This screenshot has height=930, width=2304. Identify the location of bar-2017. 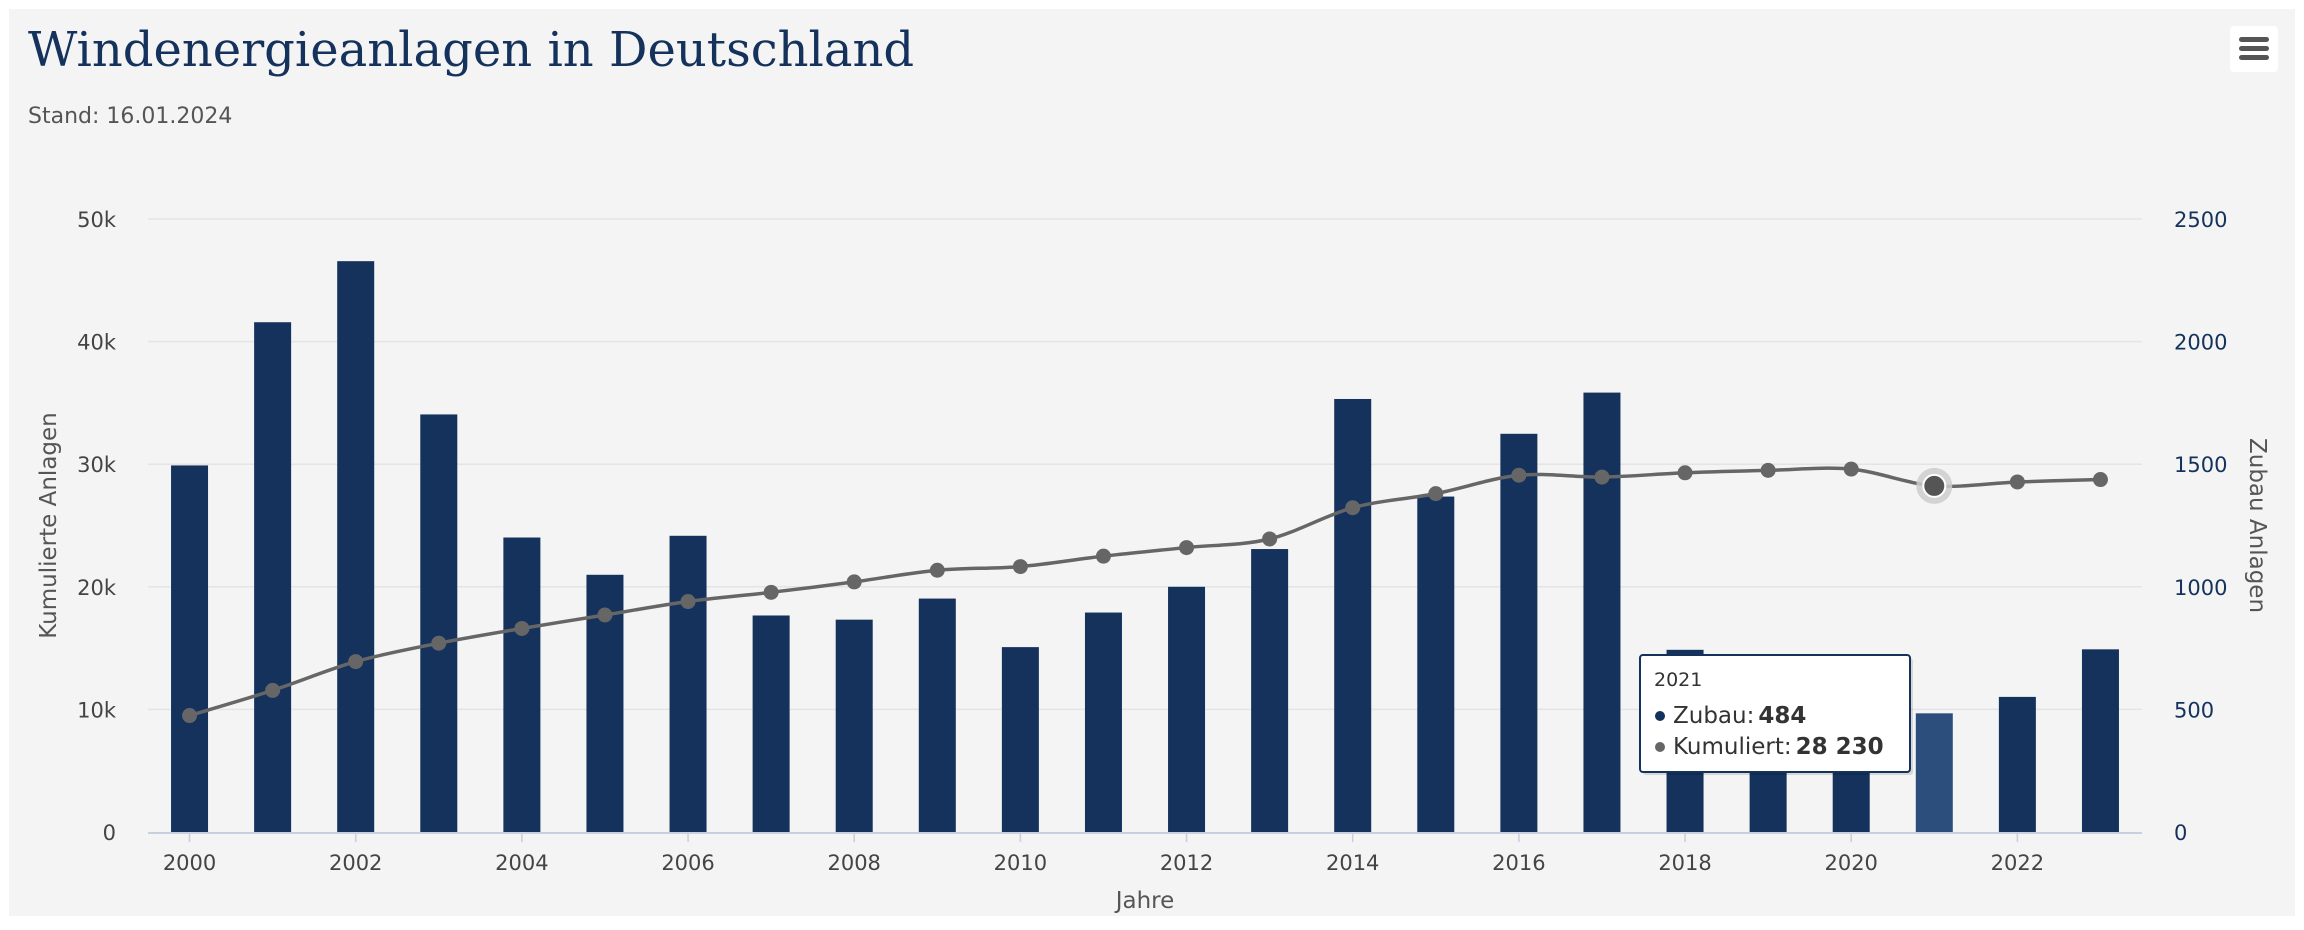
(1602, 612).